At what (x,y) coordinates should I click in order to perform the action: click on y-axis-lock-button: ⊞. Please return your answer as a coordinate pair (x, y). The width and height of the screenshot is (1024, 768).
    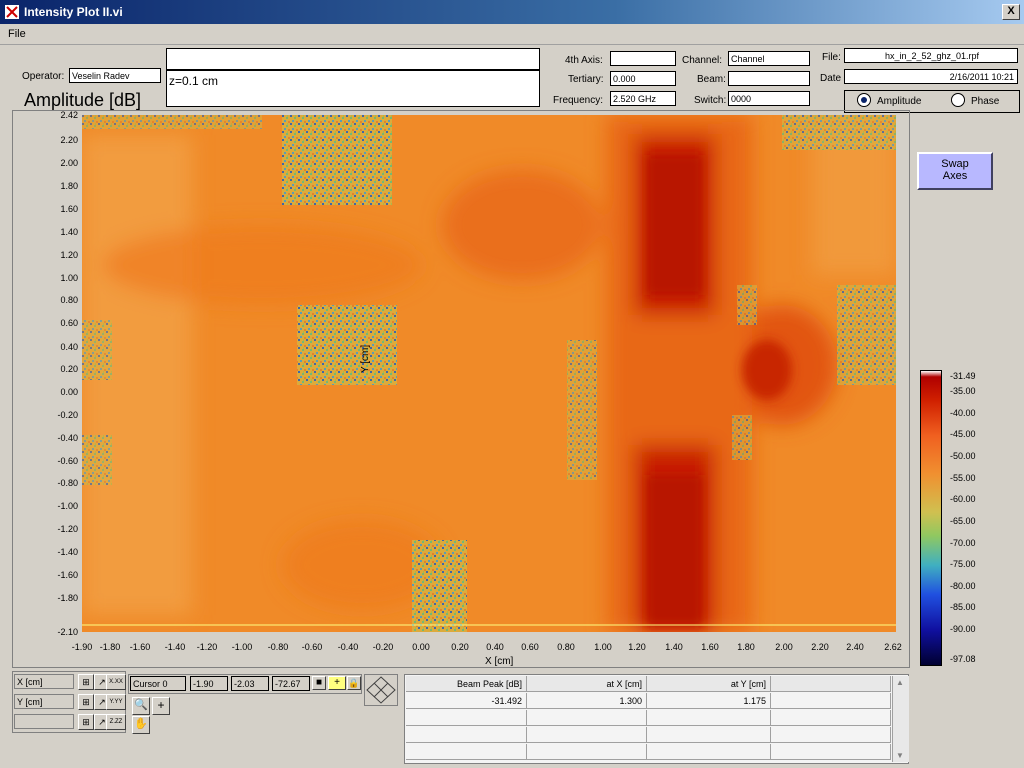
    Looking at the image, I should click on (86, 702).